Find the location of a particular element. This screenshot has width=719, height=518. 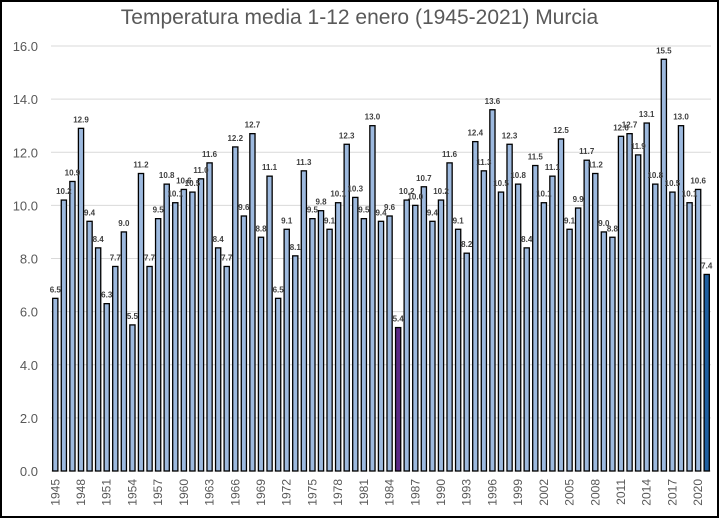

x-tick-label: 1996 is located at coordinates (492, 492).